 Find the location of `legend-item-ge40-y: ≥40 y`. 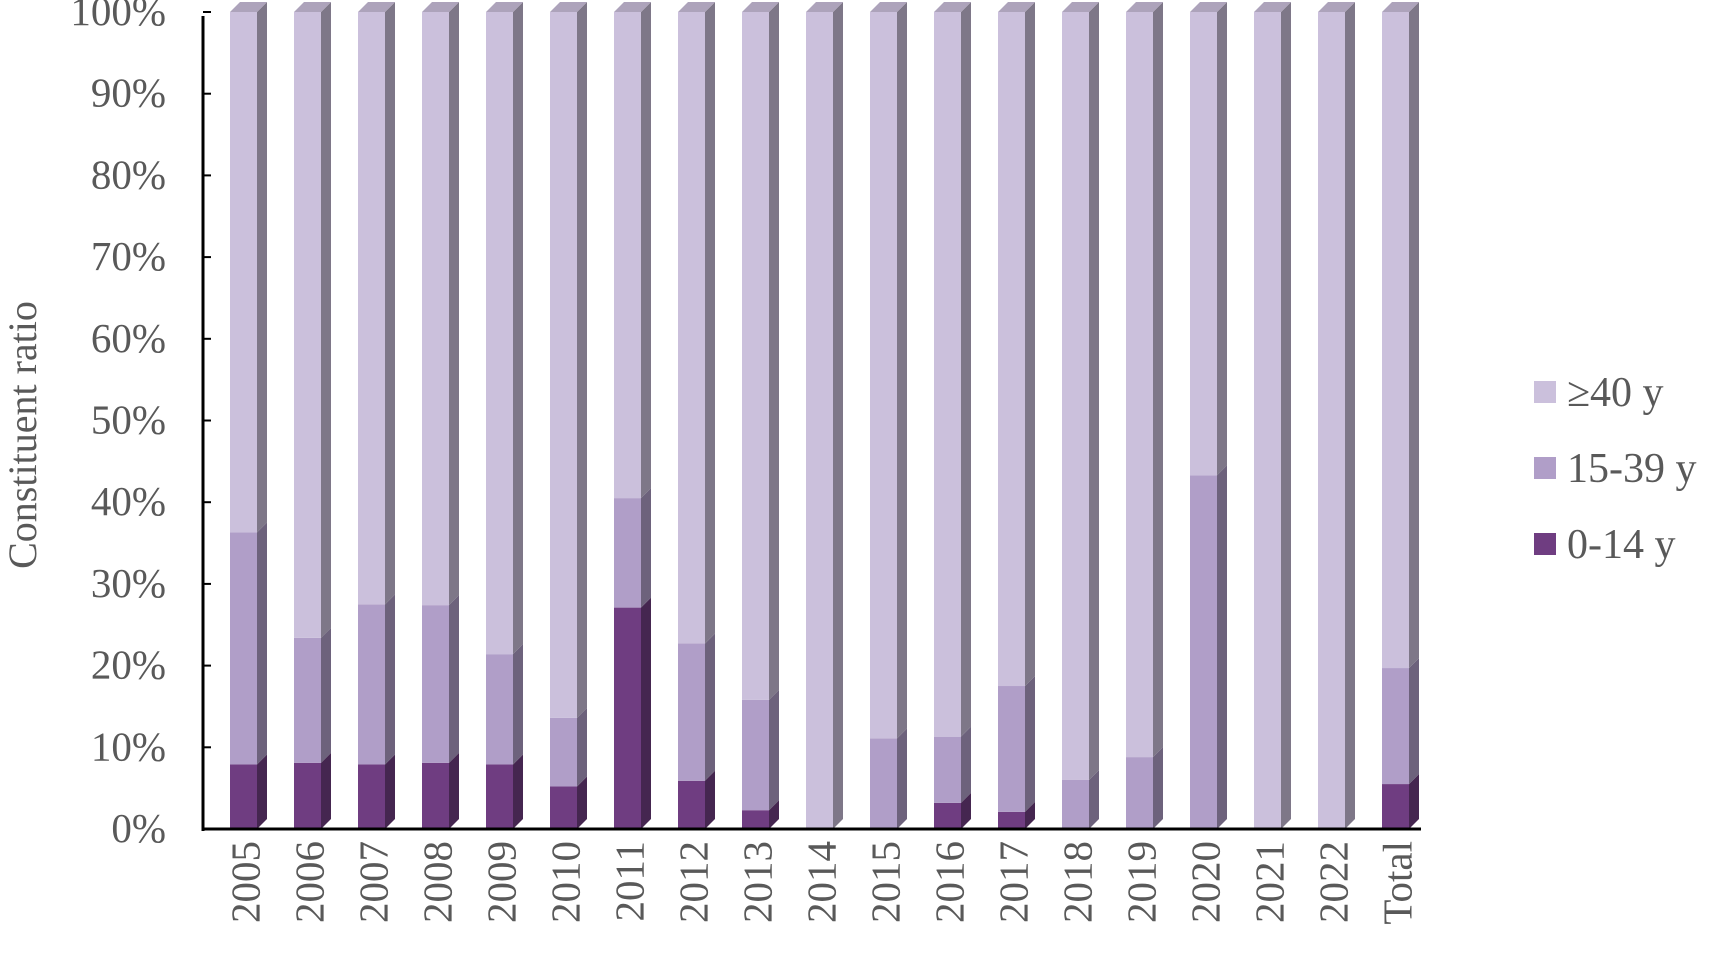

legend-item-ge40-y: ≥40 y is located at coordinates (1599, 393).